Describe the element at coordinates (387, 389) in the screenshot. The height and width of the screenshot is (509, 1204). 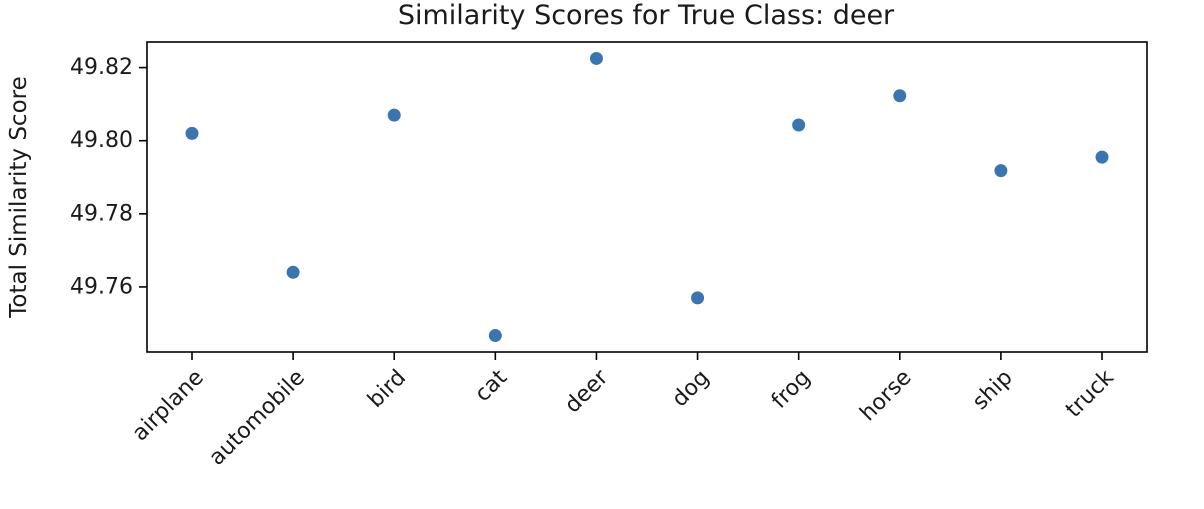
I see `x-tick-label-bird: bird` at that location.